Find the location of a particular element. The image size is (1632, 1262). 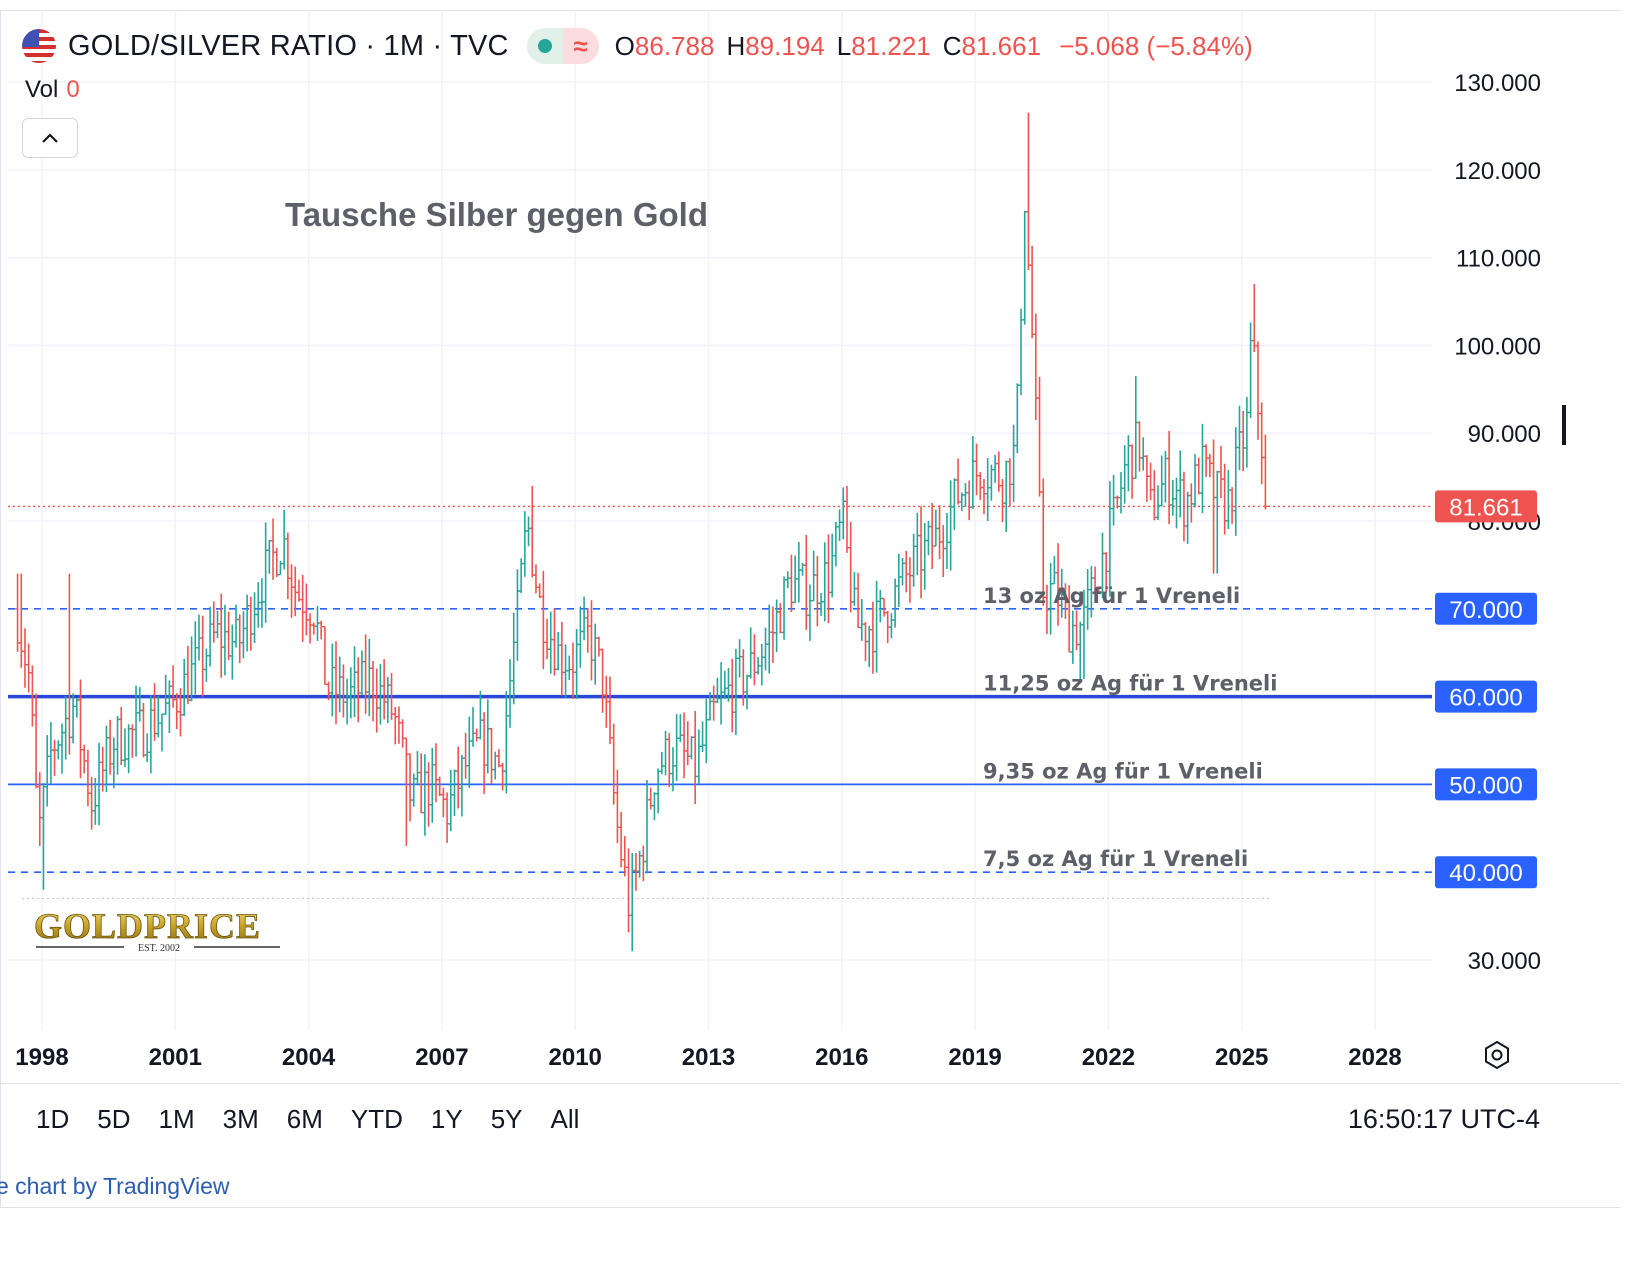

level-annotation-70: 13 oz Ag für 1 Vreneli is located at coordinates (1111, 596).